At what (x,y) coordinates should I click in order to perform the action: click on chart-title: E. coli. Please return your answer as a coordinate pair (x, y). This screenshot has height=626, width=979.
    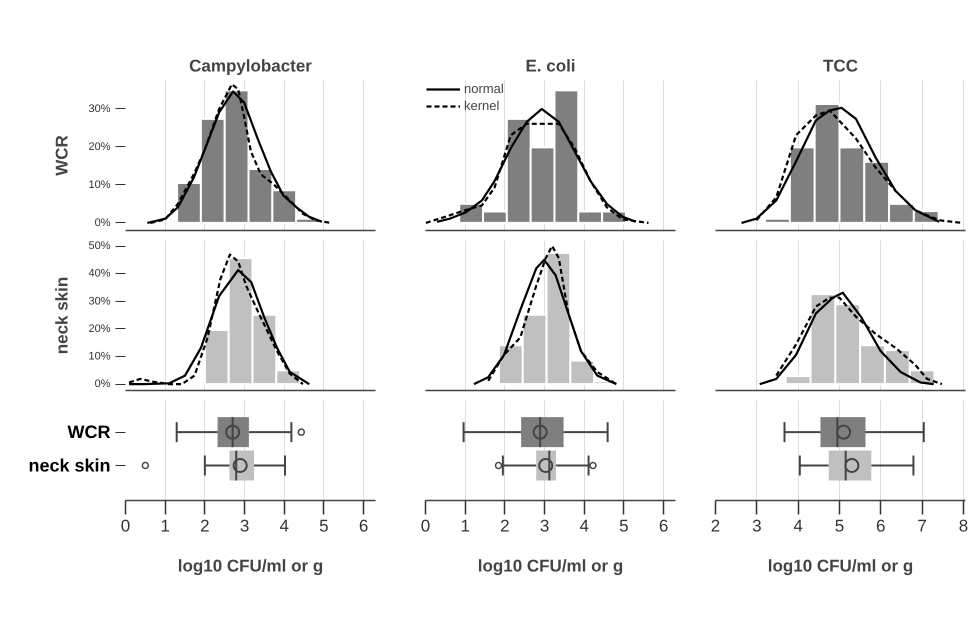
    Looking at the image, I should click on (550, 66).